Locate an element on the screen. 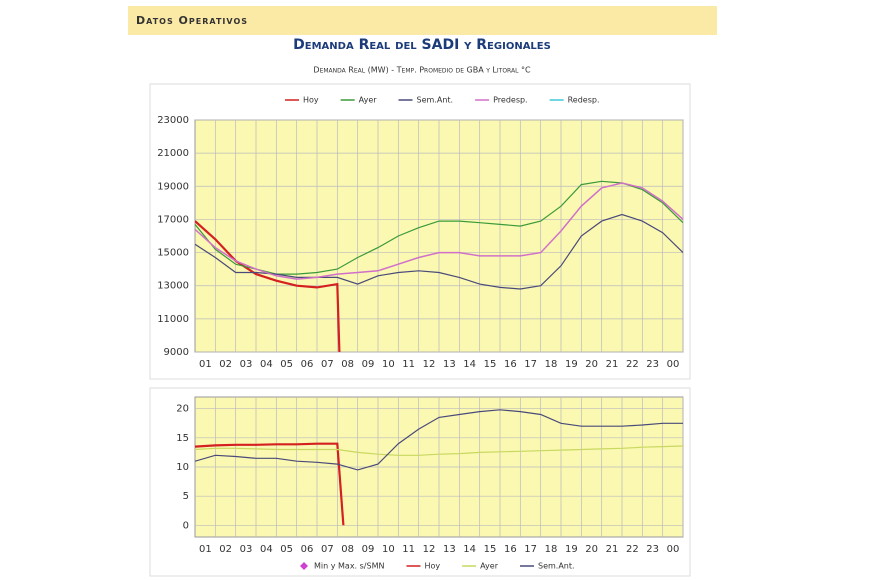  header-bar is located at coordinates (422, 20).